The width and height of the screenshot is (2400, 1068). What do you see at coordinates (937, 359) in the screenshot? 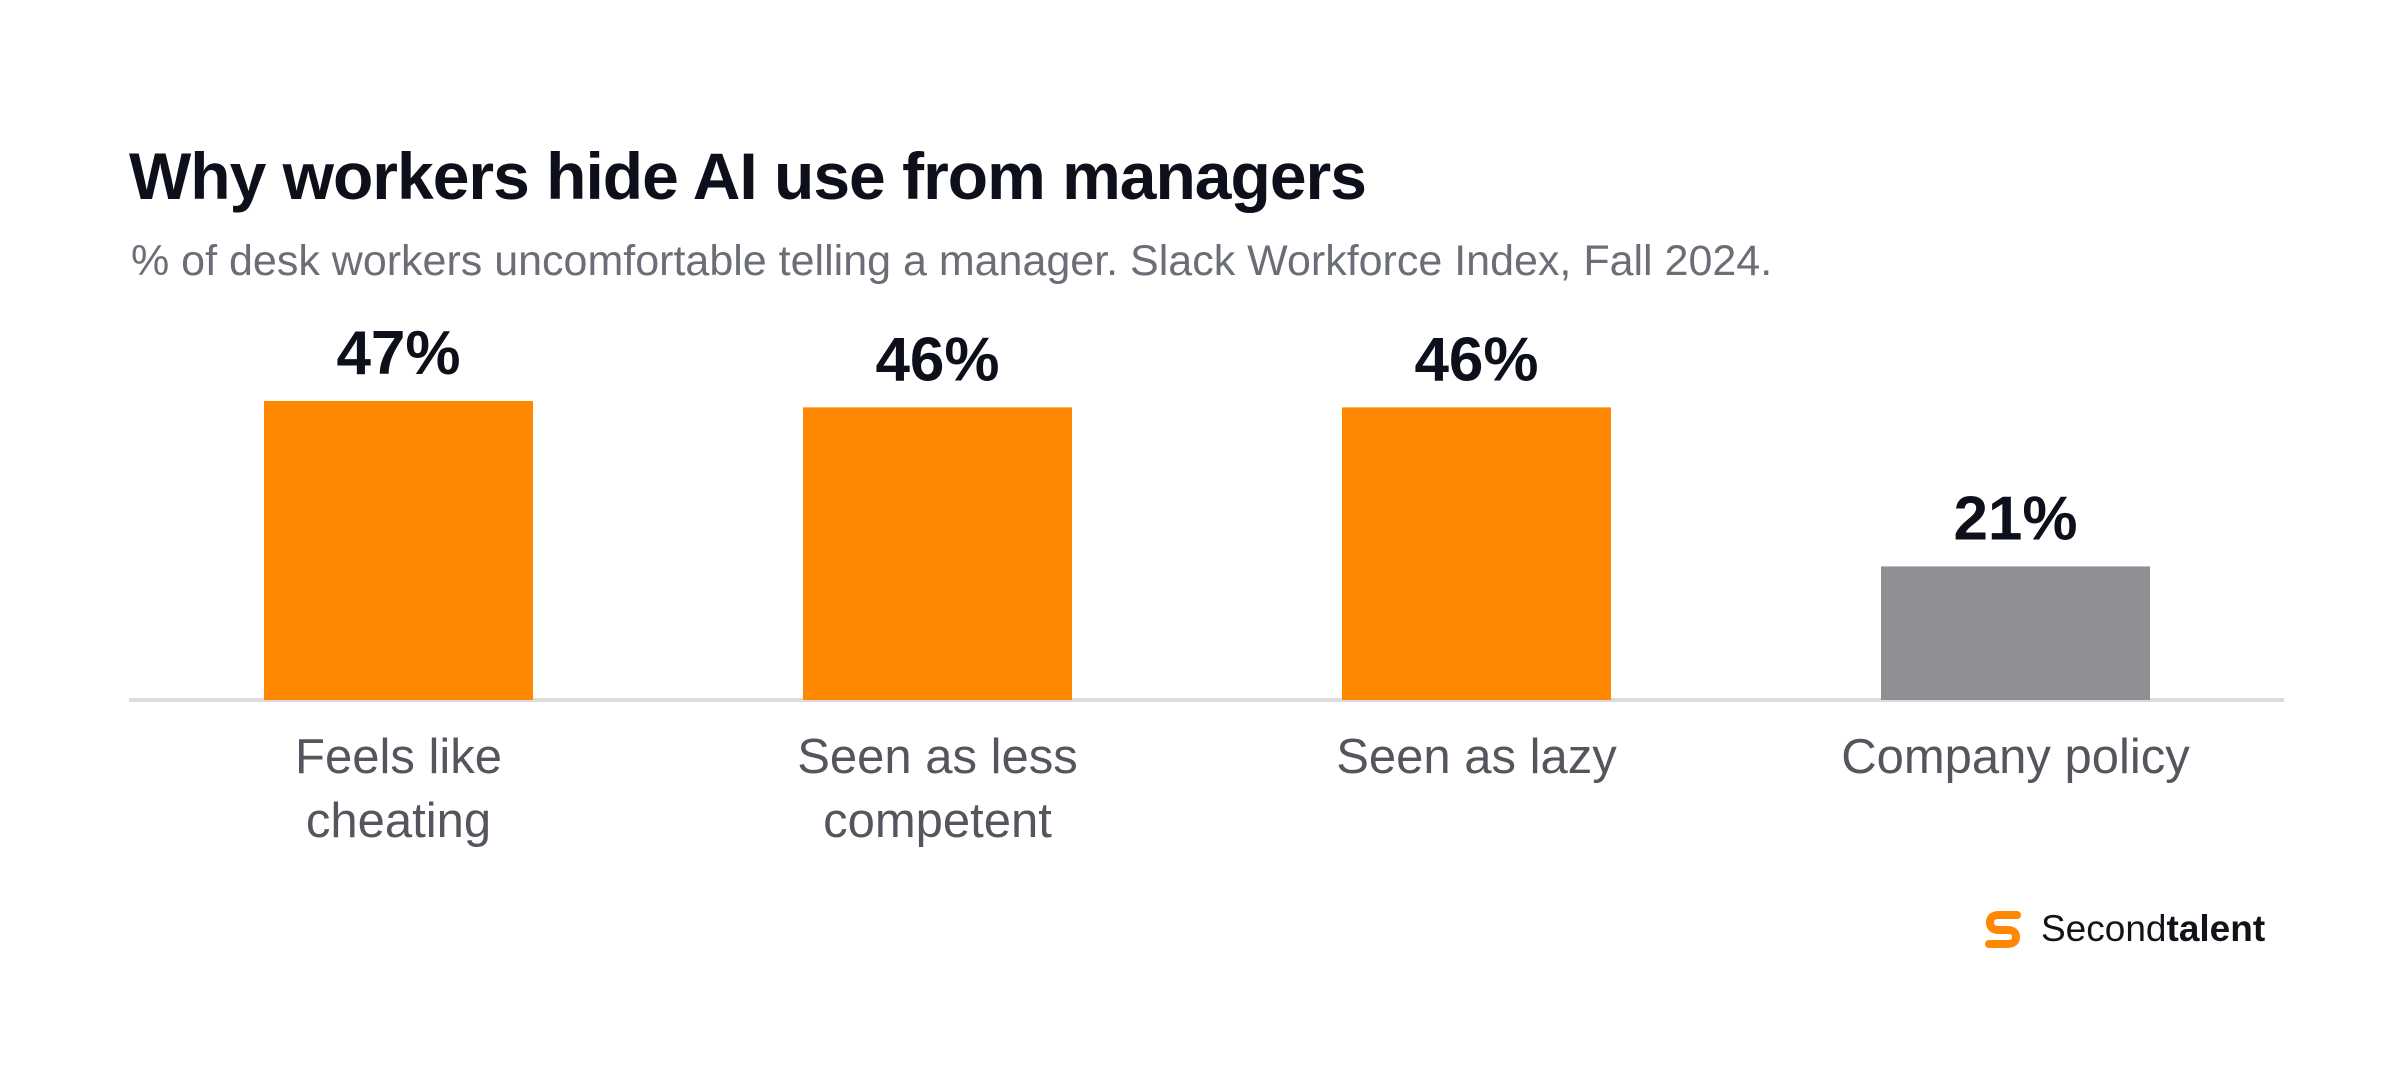
I see `value-label-2: 46%` at bounding box center [937, 359].